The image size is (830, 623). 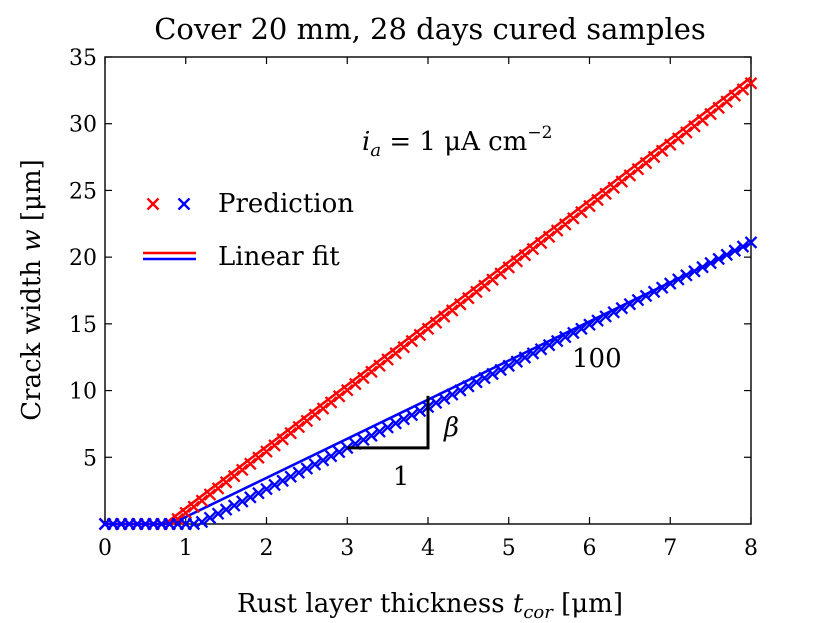 I want to click on legend-label-prediction: Prediction, so click(x=286, y=204).